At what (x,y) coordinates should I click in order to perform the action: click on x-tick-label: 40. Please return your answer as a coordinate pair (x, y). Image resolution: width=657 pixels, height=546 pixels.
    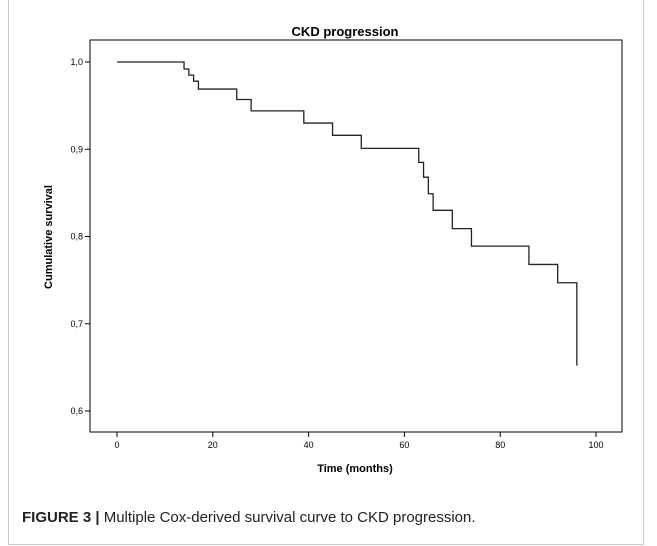
    Looking at the image, I should click on (309, 445).